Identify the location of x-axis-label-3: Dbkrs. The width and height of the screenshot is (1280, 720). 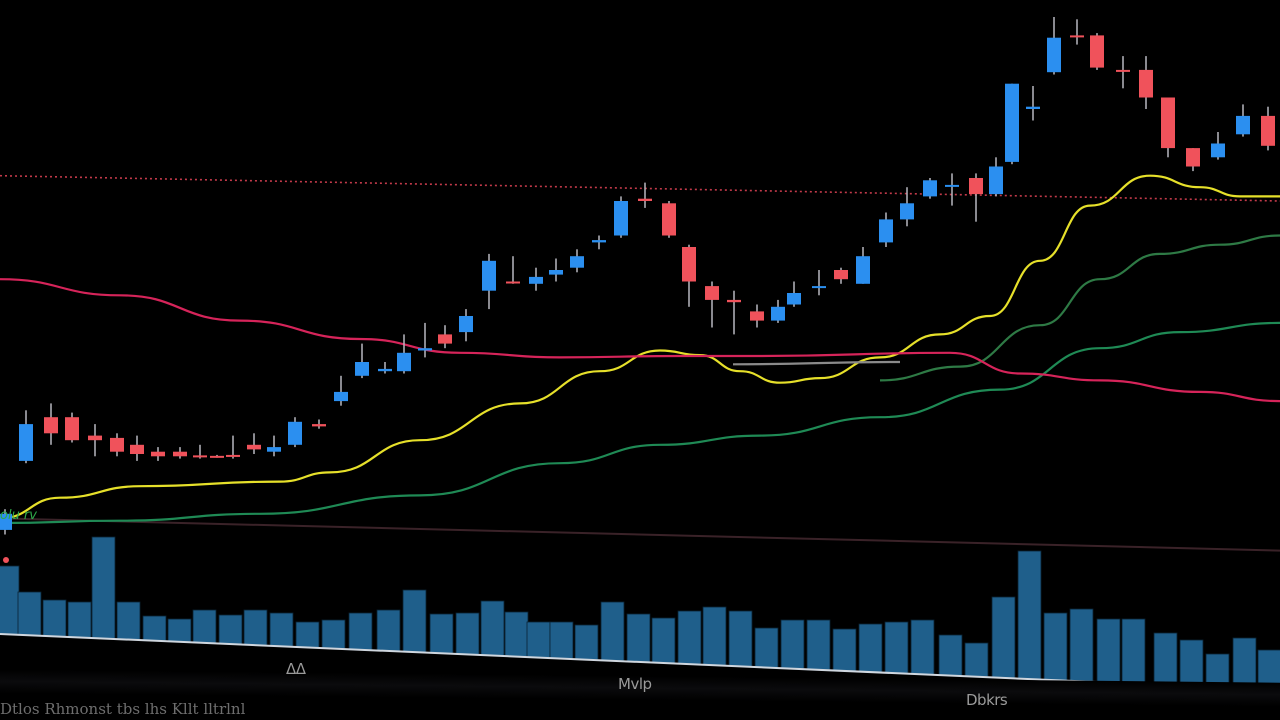
(987, 700).